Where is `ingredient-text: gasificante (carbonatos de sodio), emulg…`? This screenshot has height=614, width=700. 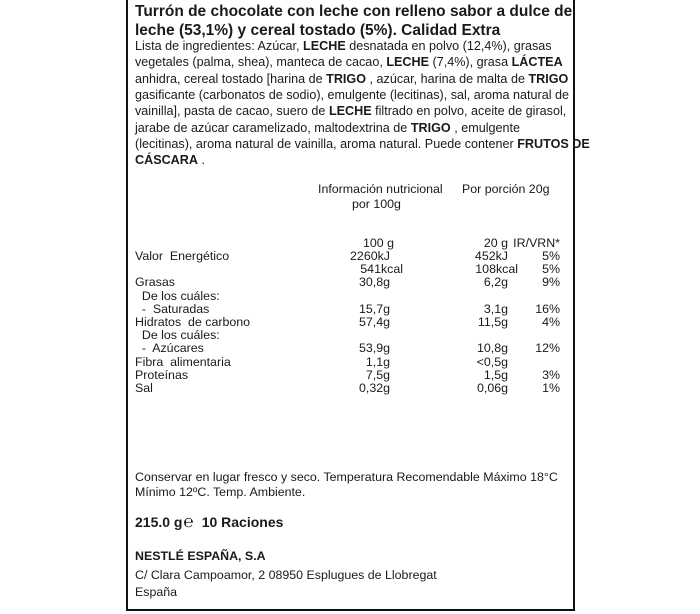 ingredient-text: gasificante (carbonatos de sodio), emulg… is located at coordinates (352, 94).